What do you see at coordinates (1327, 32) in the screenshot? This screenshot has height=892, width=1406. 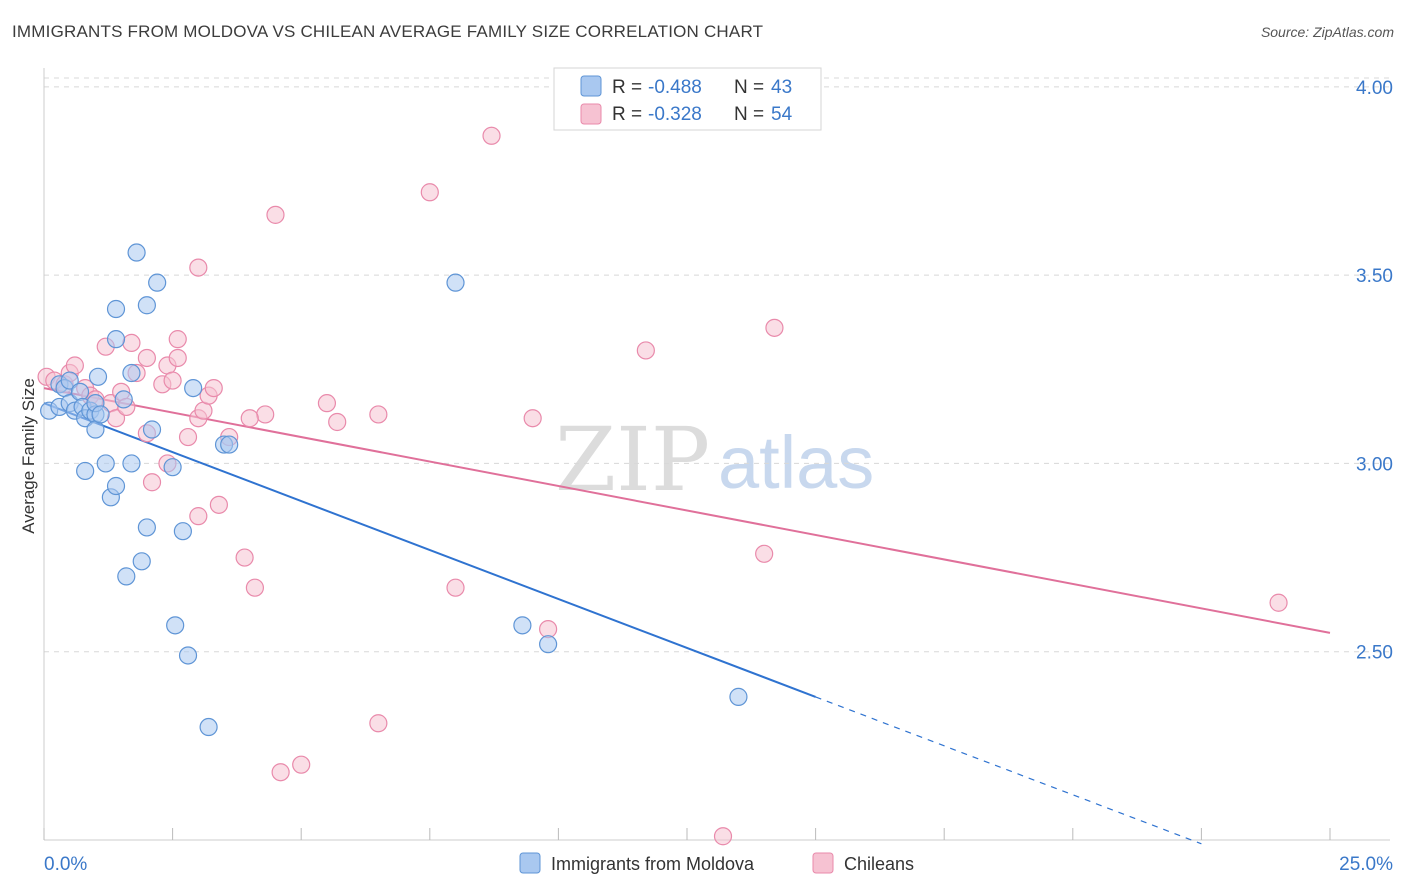 I see `chart-source: Source: ZipAtlas.com` at bounding box center [1327, 32].